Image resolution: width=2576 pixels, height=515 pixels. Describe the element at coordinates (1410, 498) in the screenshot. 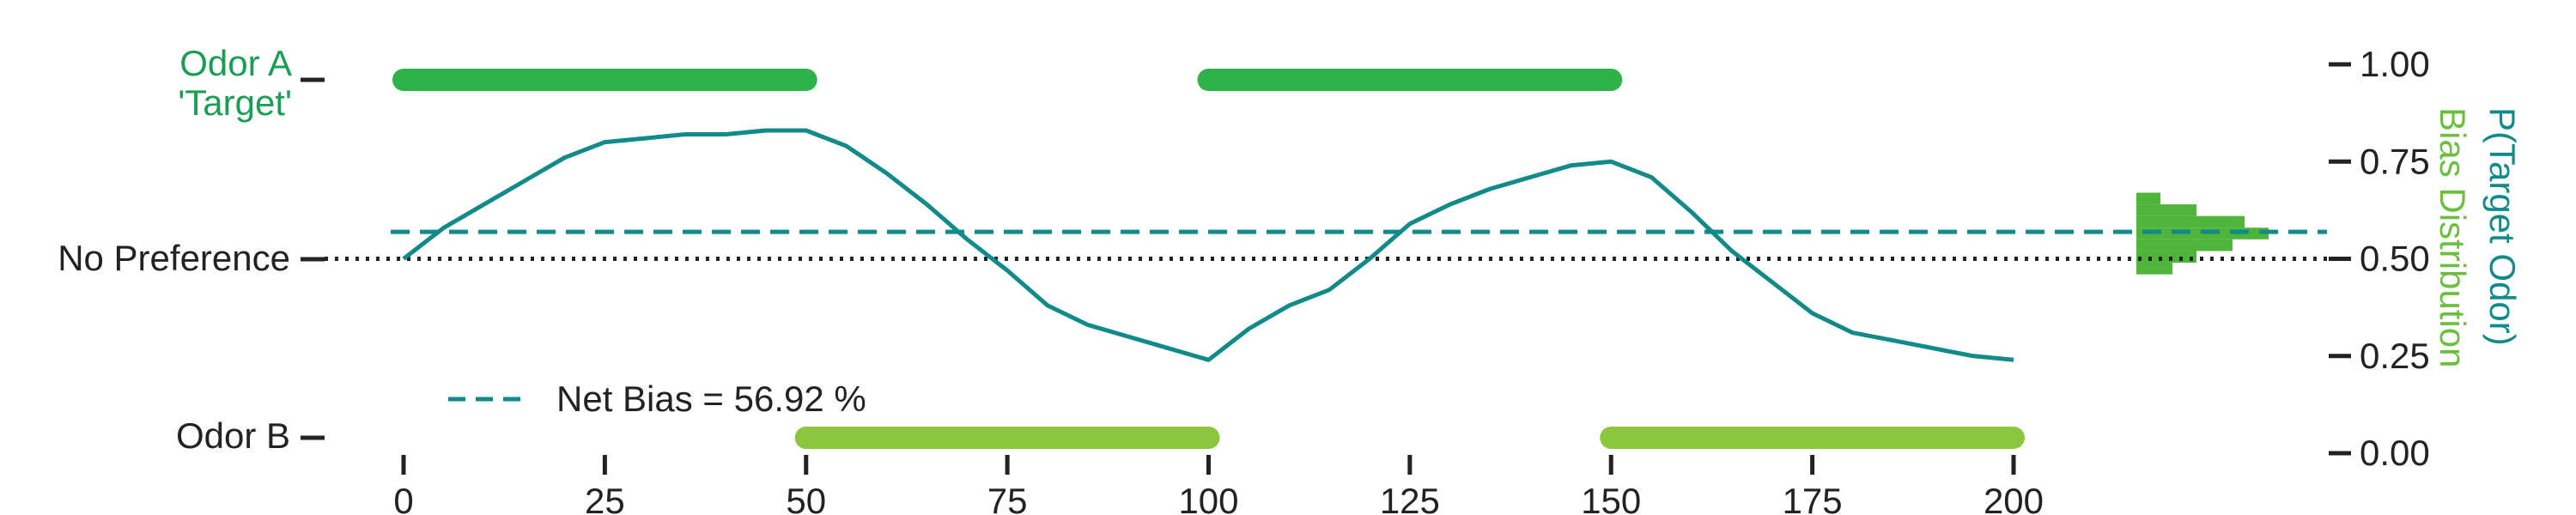

I see `x-tick-label-125: 125` at that location.